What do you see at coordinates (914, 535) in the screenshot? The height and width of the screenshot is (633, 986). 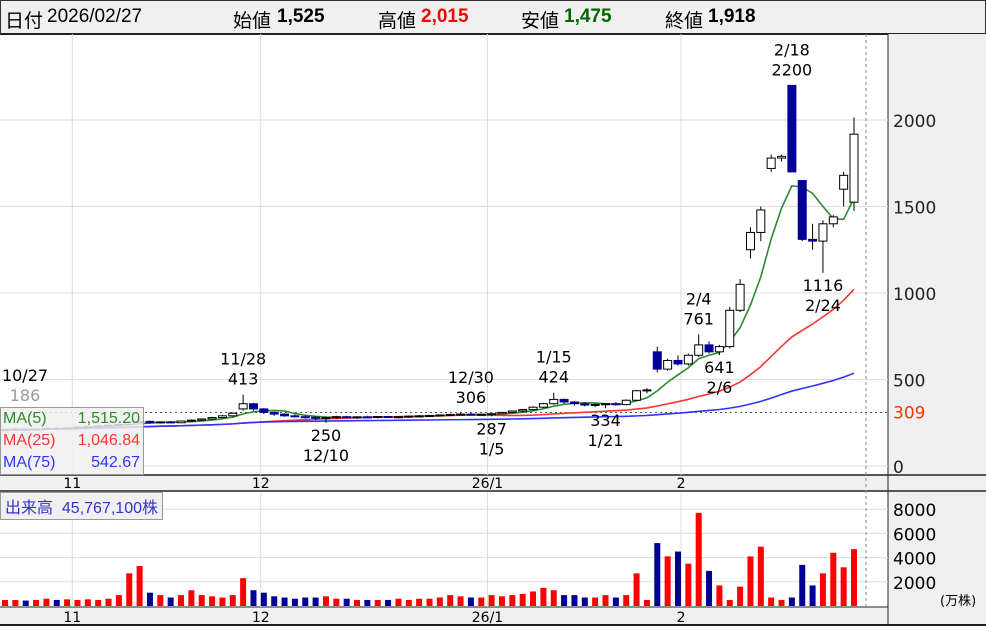 I see `volume-tick-label: 6000` at bounding box center [914, 535].